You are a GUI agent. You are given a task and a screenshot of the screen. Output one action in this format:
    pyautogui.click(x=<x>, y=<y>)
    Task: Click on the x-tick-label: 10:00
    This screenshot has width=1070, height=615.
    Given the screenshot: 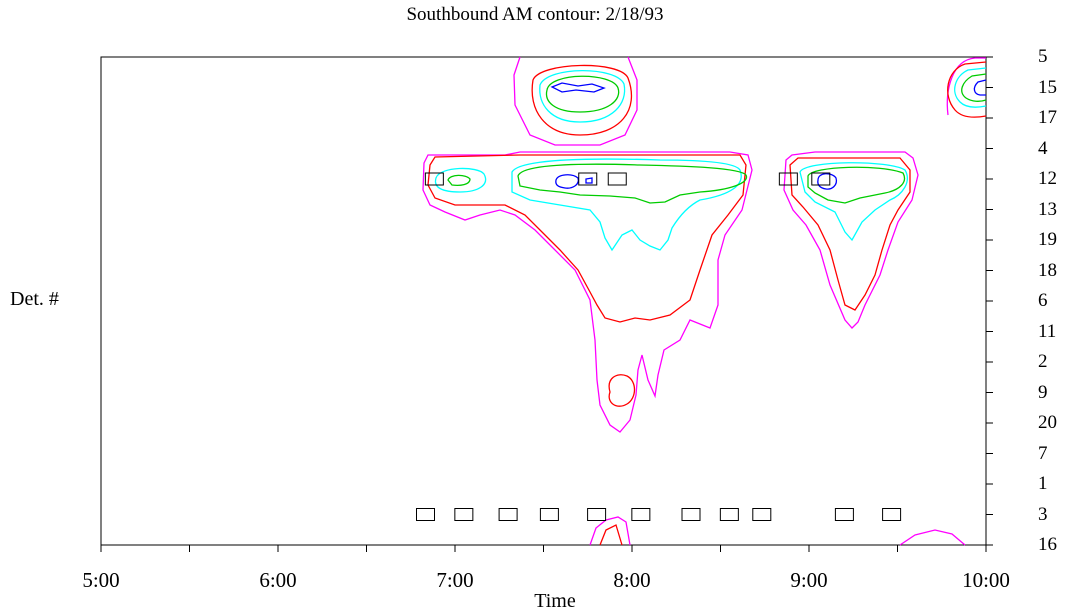 What is the action you would take?
    pyautogui.click(x=986, y=580)
    